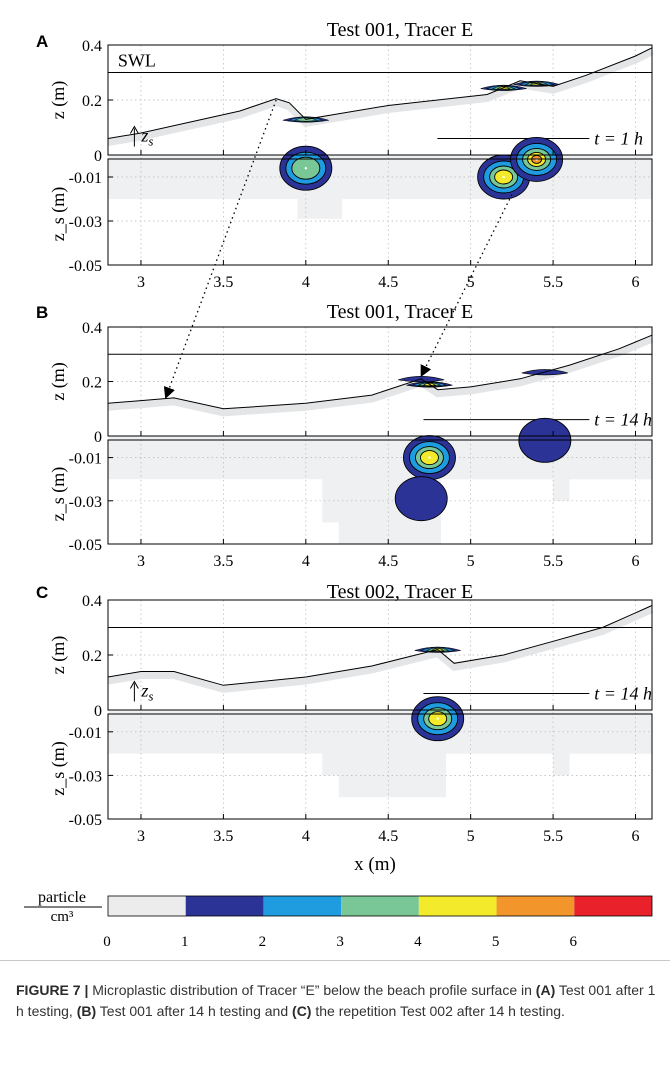 This screenshot has width=670, height=1065. What do you see at coordinates (263, 942) in the screenshot?
I see `colorbar-tick-label: 2` at bounding box center [263, 942].